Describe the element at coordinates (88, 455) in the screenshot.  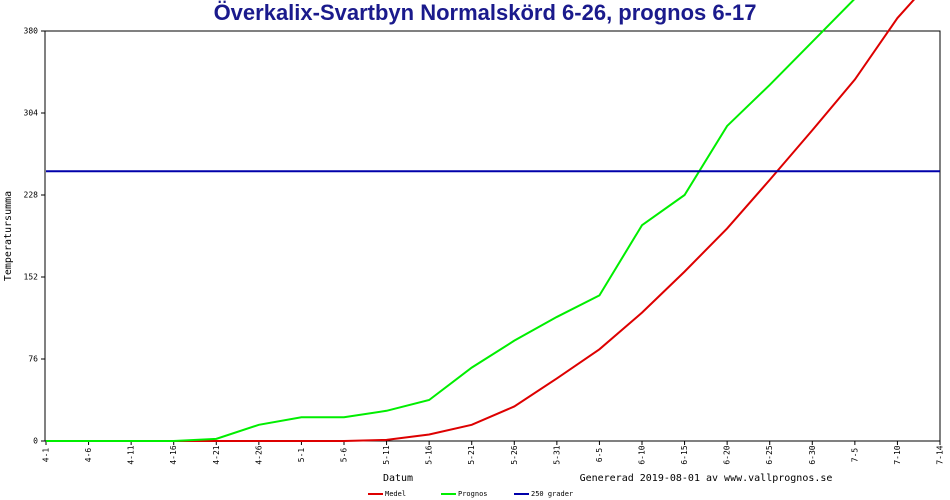
I see `x-tick-label: 4-6` at that location.